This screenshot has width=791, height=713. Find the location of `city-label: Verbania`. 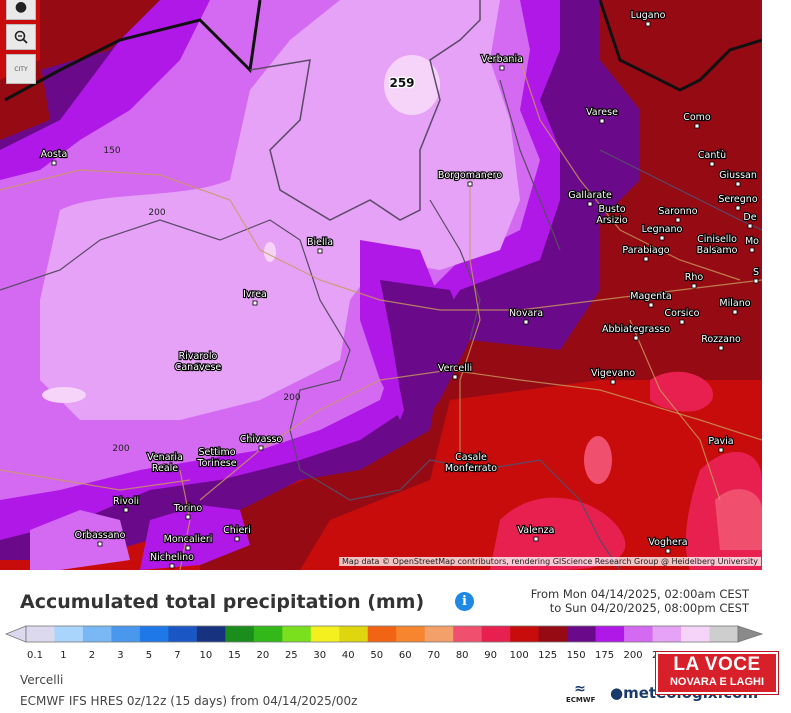

city-label: Verbania is located at coordinates (502, 59).